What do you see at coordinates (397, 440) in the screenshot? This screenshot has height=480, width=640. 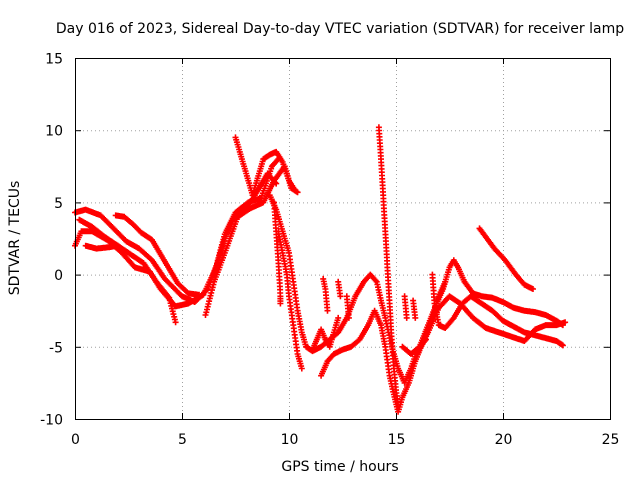 I see `x-tick-label: 15` at bounding box center [397, 440].